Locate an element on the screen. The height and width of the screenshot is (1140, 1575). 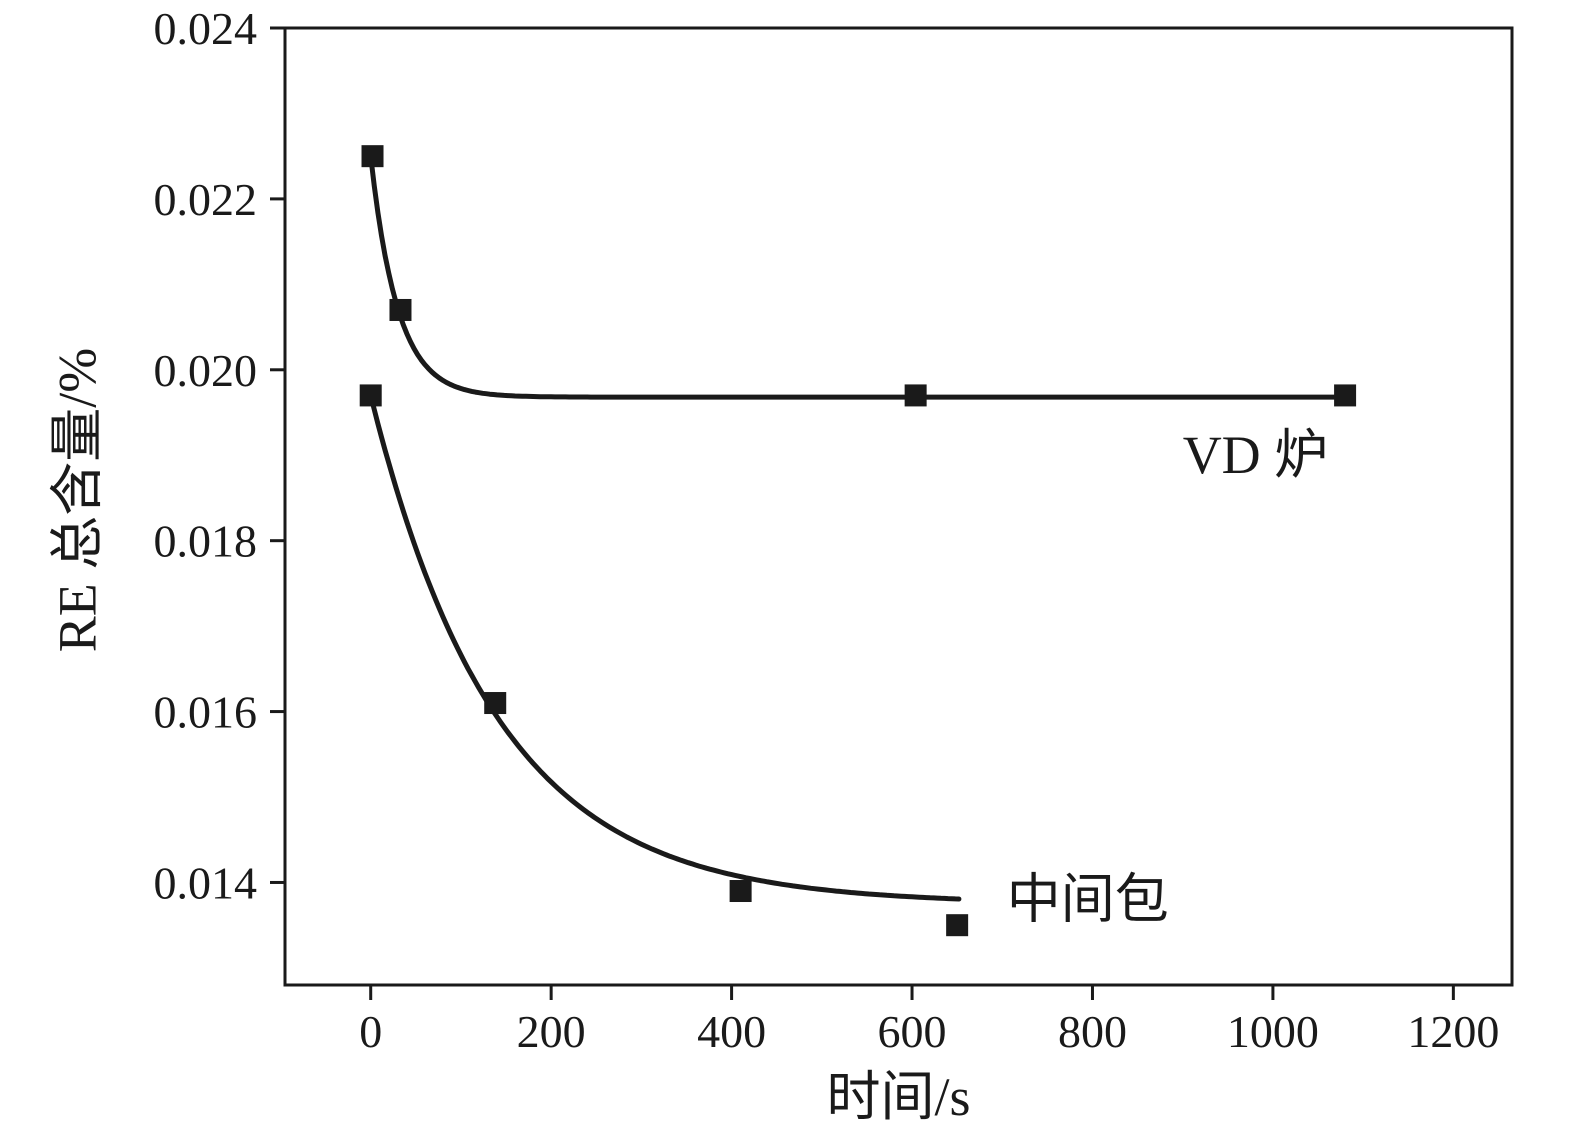
y-tick-label: 0.020 is located at coordinates (206, 370).